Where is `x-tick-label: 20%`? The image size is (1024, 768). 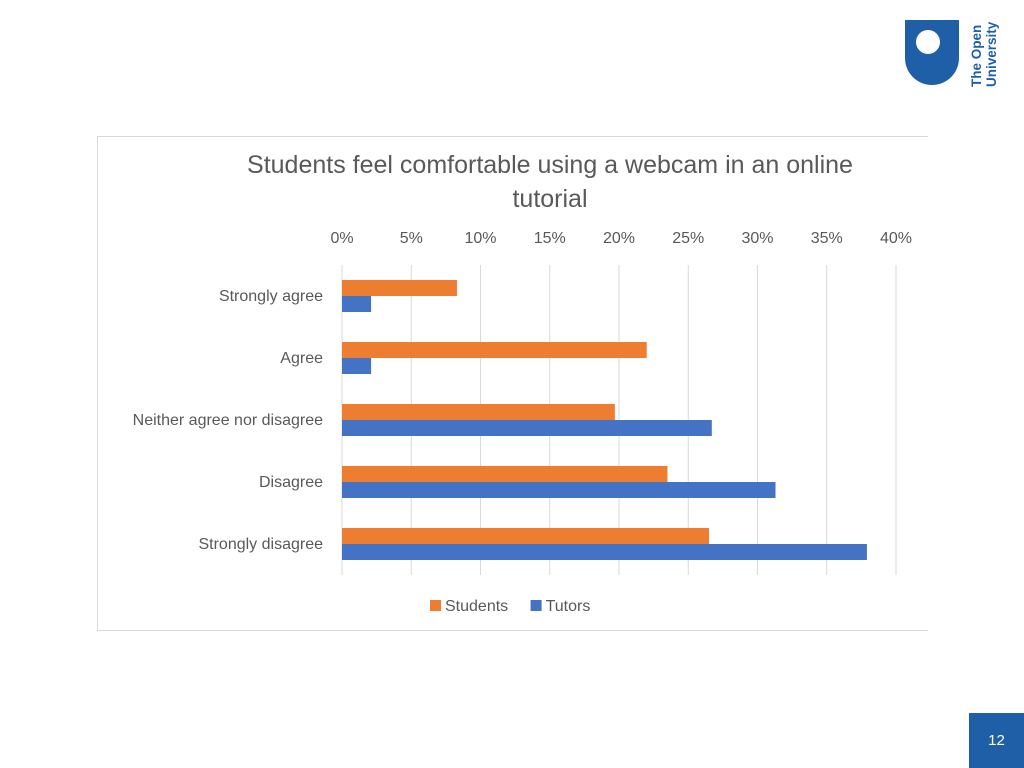
x-tick-label: 20% is located at coordinates (619, 238).